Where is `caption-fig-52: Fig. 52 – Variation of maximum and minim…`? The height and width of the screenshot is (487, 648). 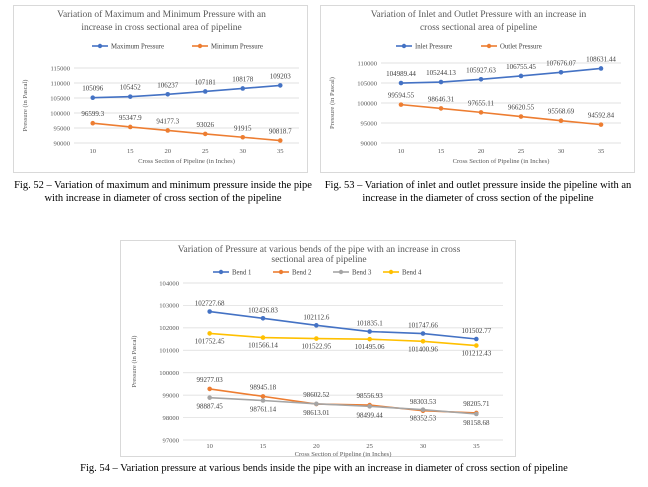 caption-fig-52: Fig. 52 – Variation of maximum and minim… is located at coordinates (163, 192).